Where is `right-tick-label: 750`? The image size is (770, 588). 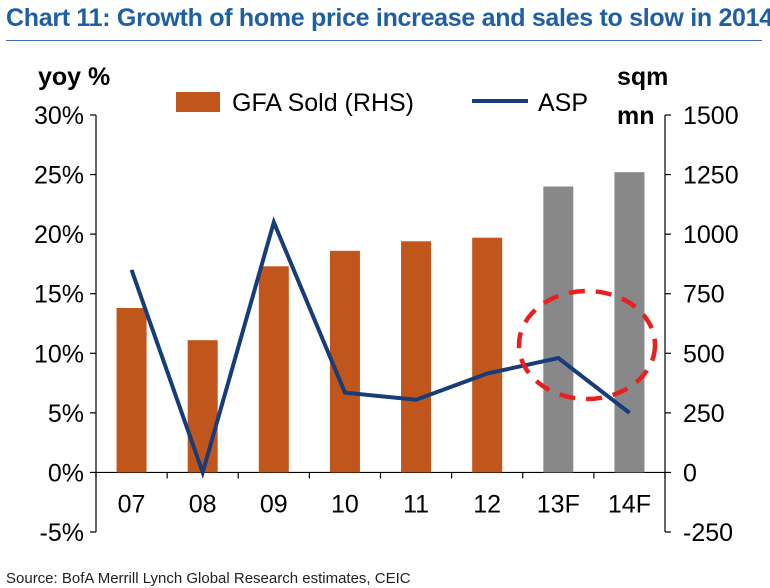
right-tick-label: 750 is located at coordinates (704, 295).